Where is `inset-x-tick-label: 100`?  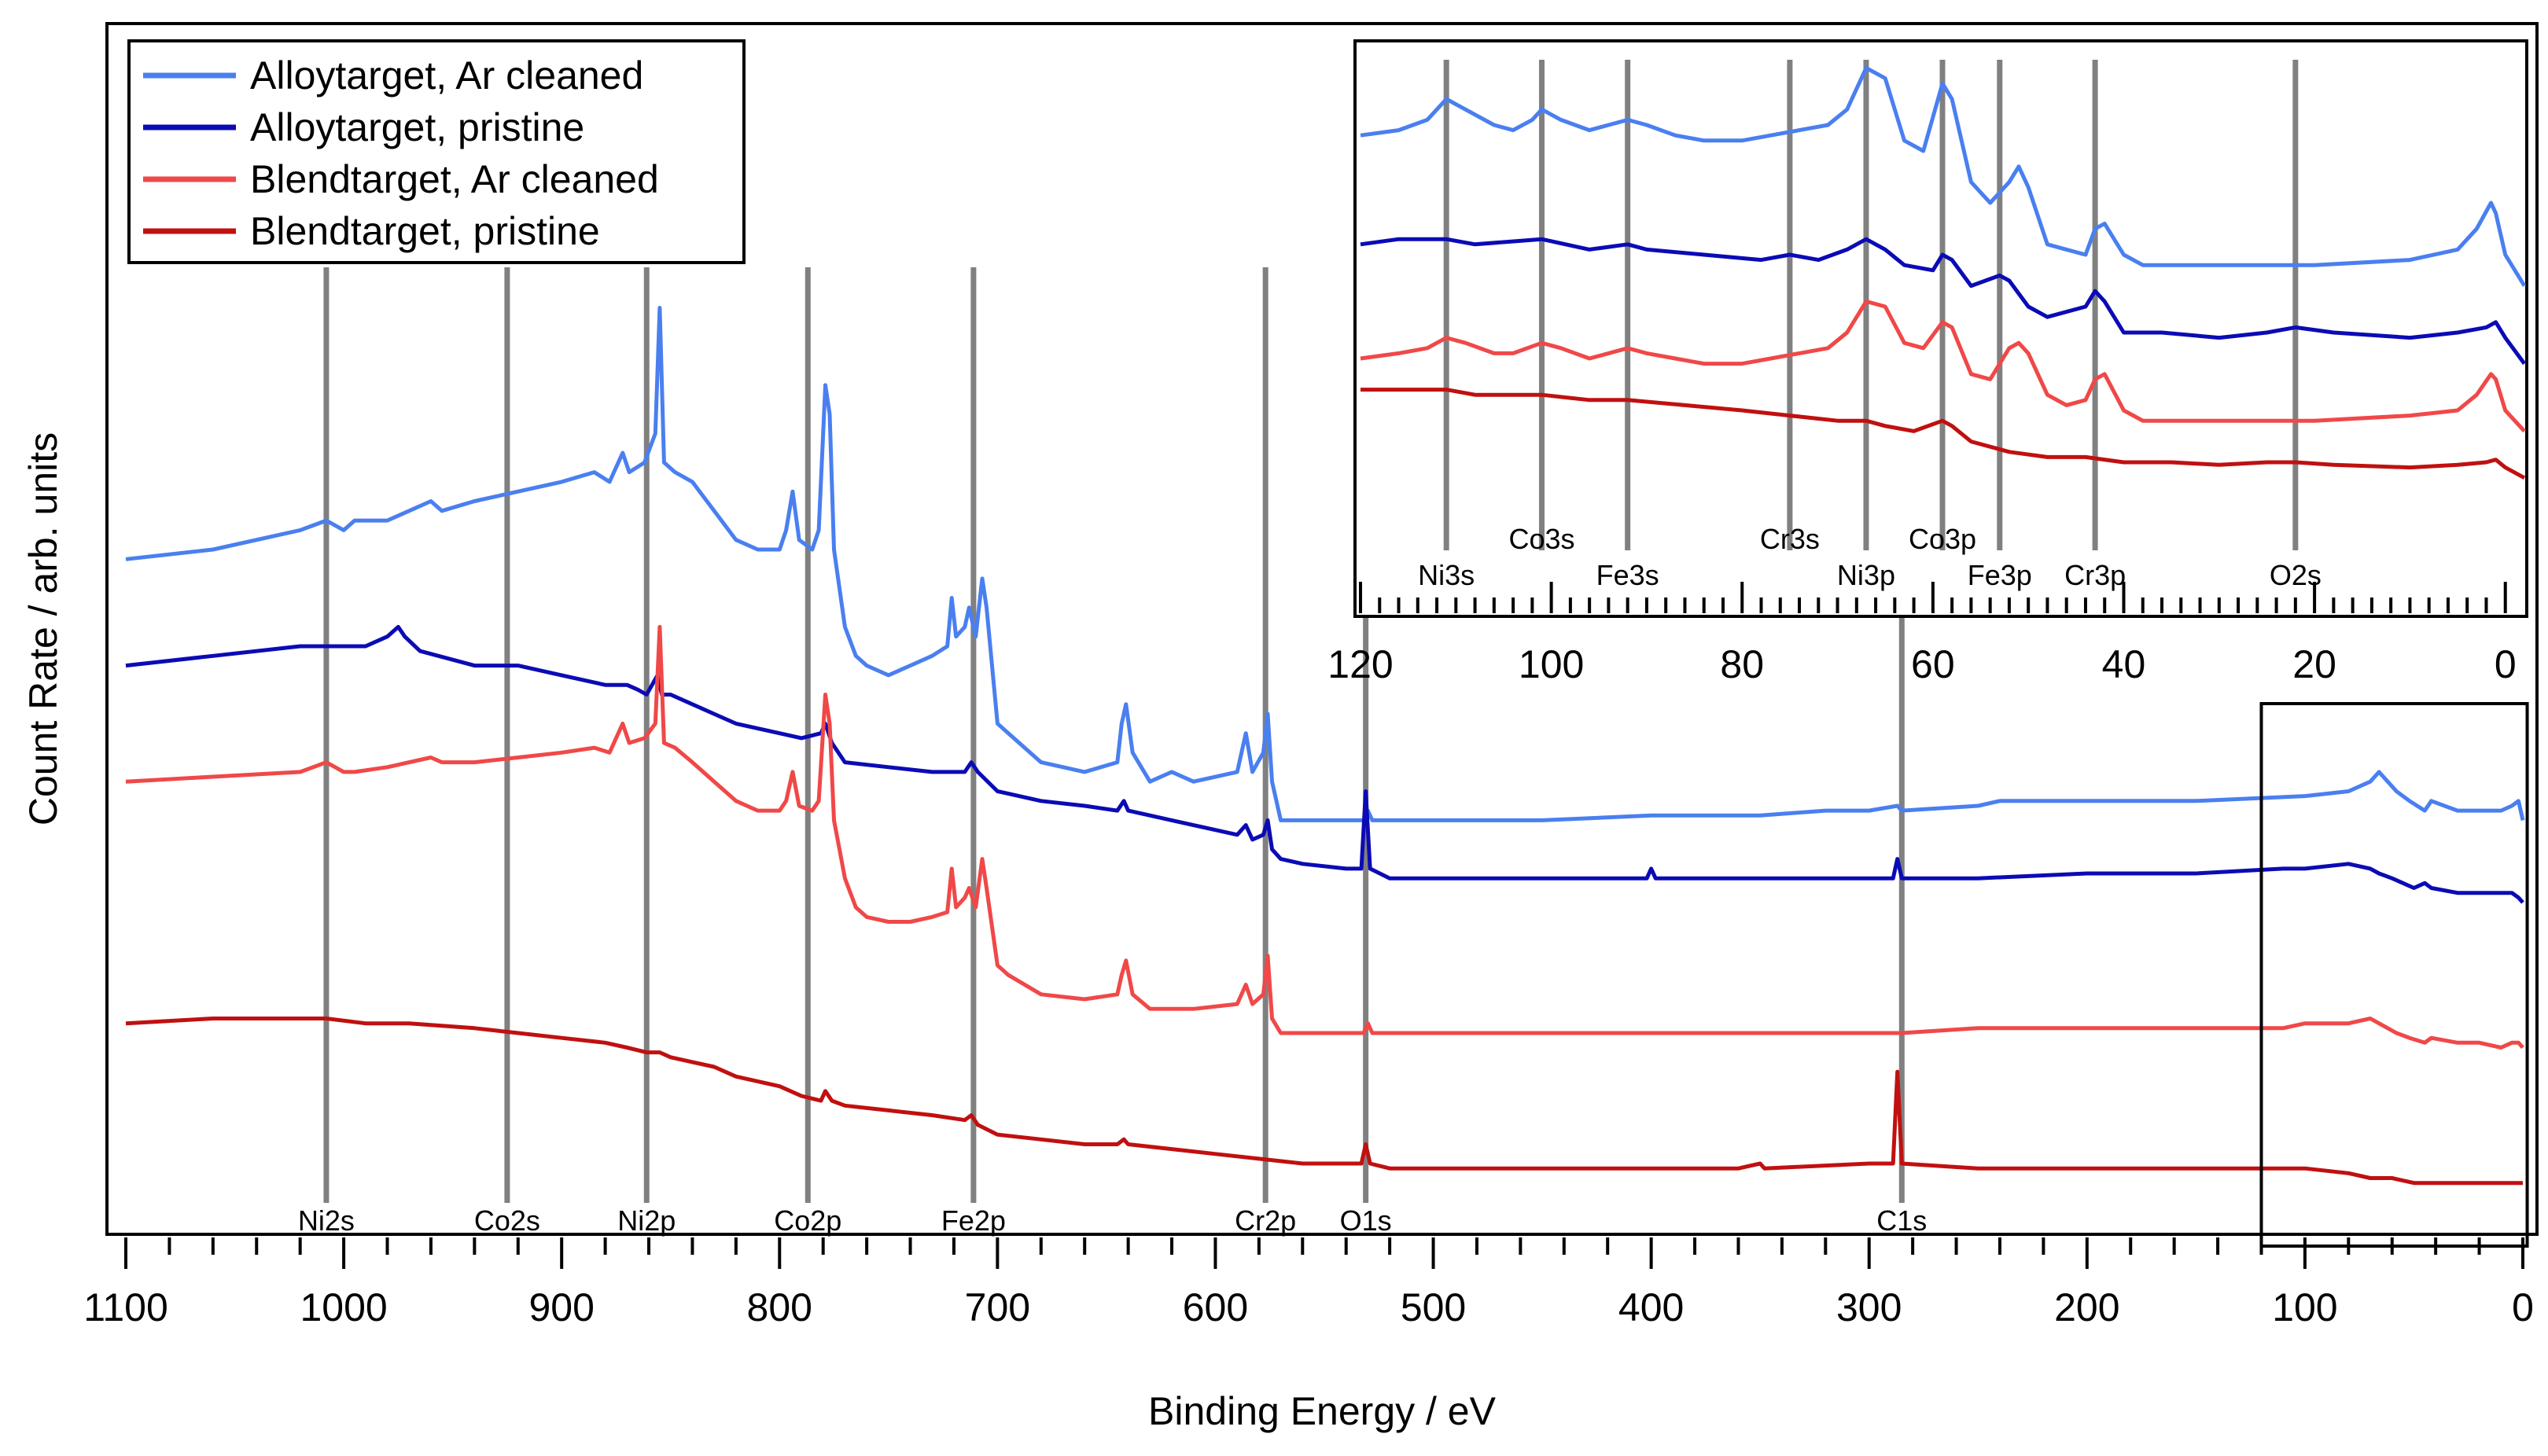 inset-x-tick-label: 100 is located at coordinates (1551, 664).